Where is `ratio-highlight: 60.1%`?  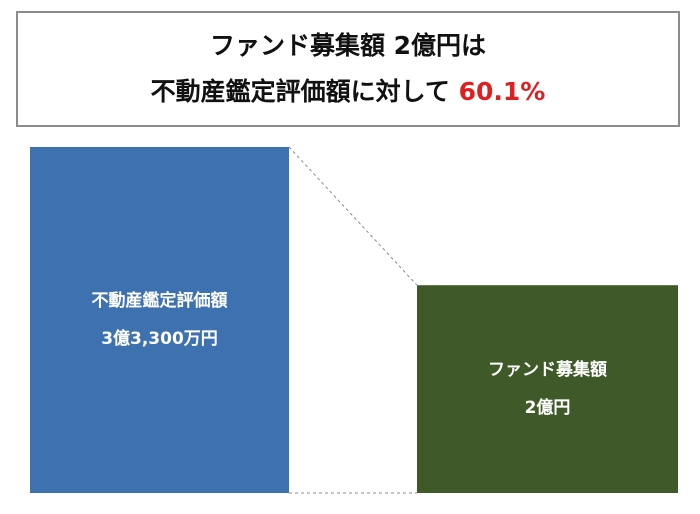
ratio-highlight: 60.1% is located at coordinates (502, 91).